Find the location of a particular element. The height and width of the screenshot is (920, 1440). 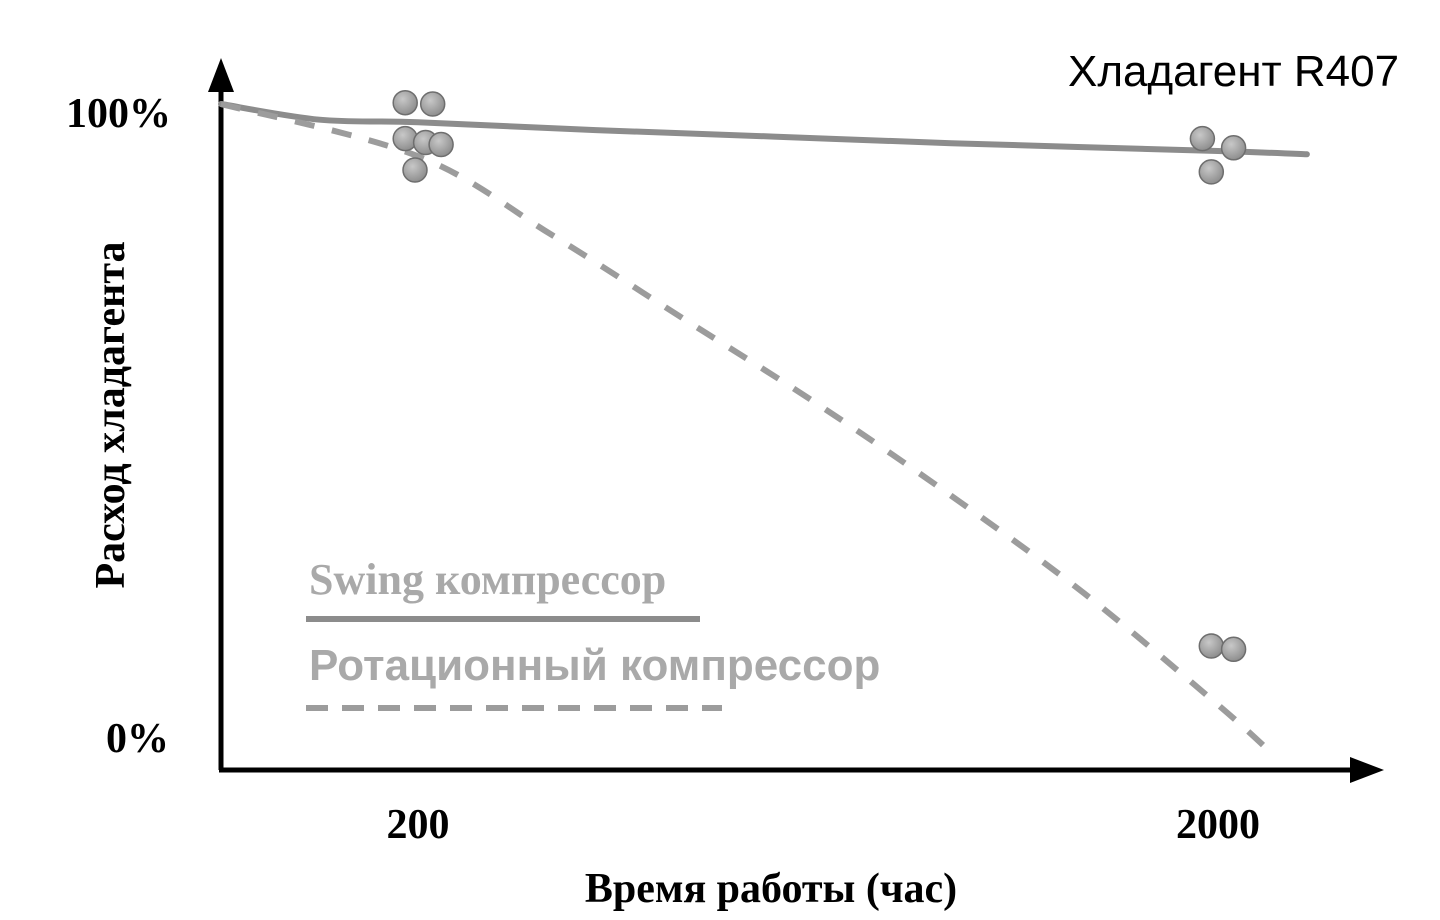

y-axis-label: Расход хладагента is located at coordinates (111, 415).